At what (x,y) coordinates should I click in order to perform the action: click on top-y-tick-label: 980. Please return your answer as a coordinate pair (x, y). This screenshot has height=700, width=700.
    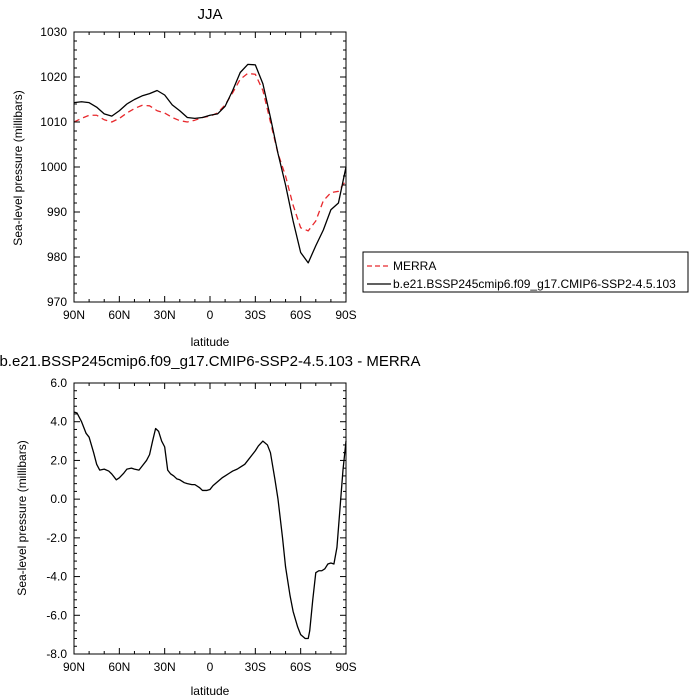
    Looking at the image, I should click on (57, 257).